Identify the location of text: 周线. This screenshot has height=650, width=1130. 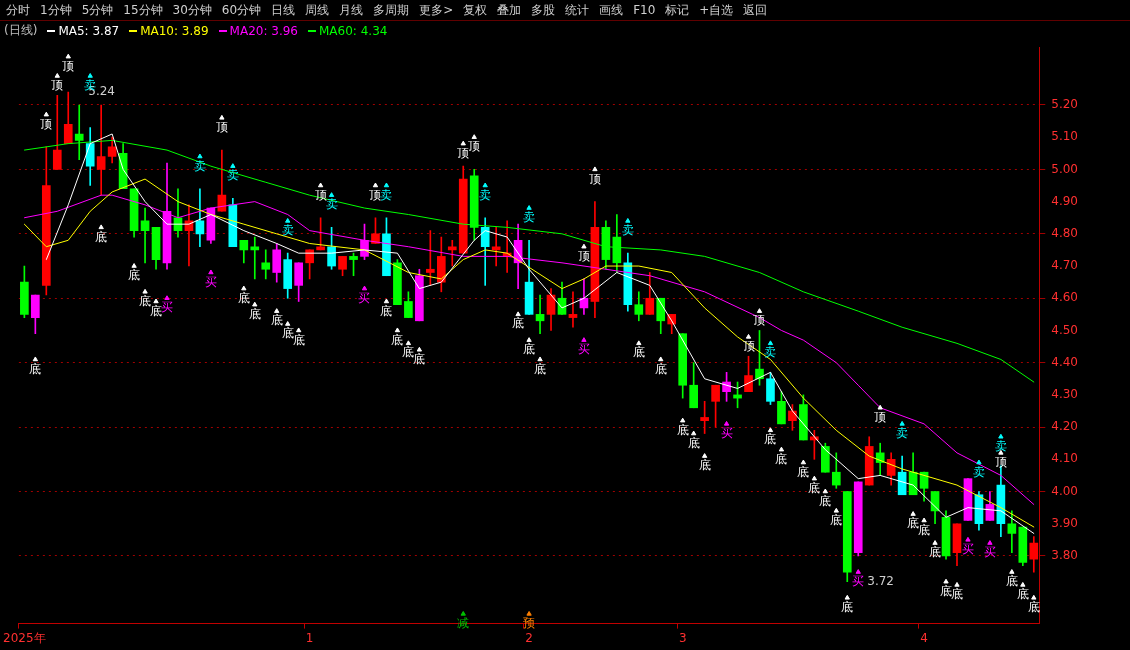
(317, 10).